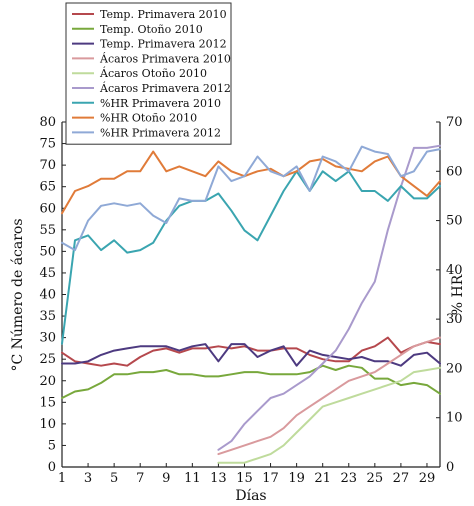 Image resolution: width=474 pixels, height=506 pixels. I want to click on right-tick-label: 10, so click(454, 418).